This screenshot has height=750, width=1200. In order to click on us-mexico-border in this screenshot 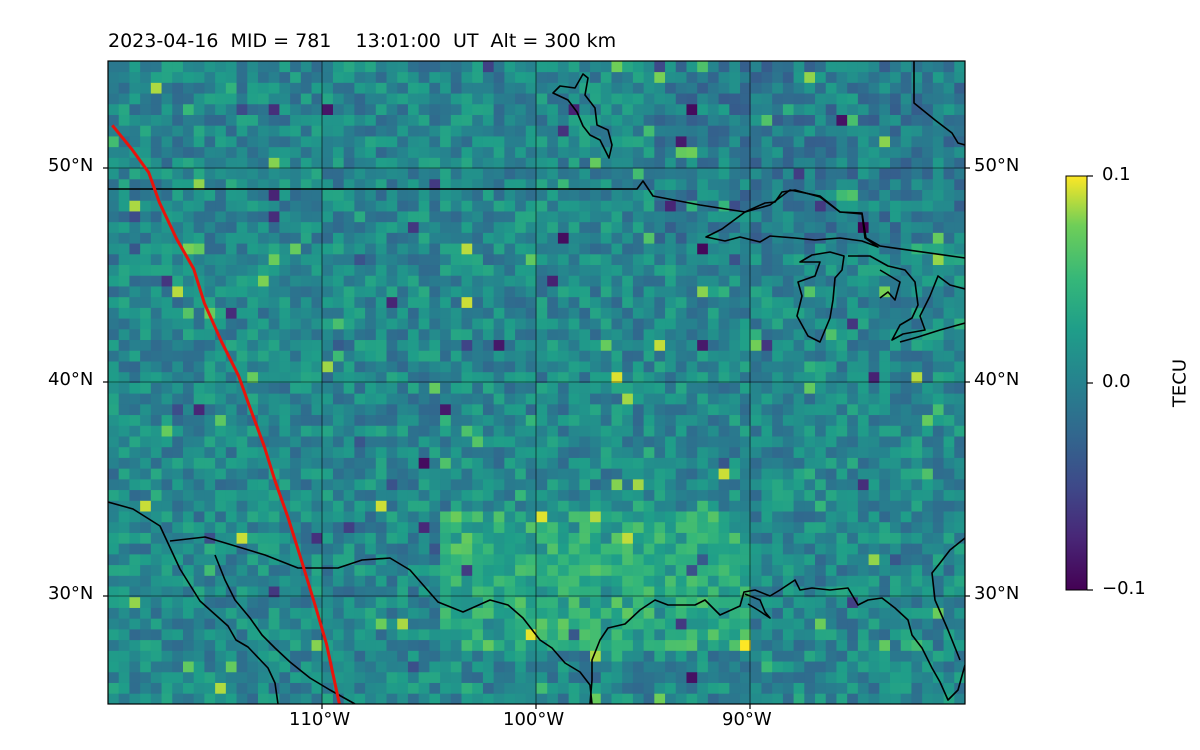, I will do `click(381, 620)`.